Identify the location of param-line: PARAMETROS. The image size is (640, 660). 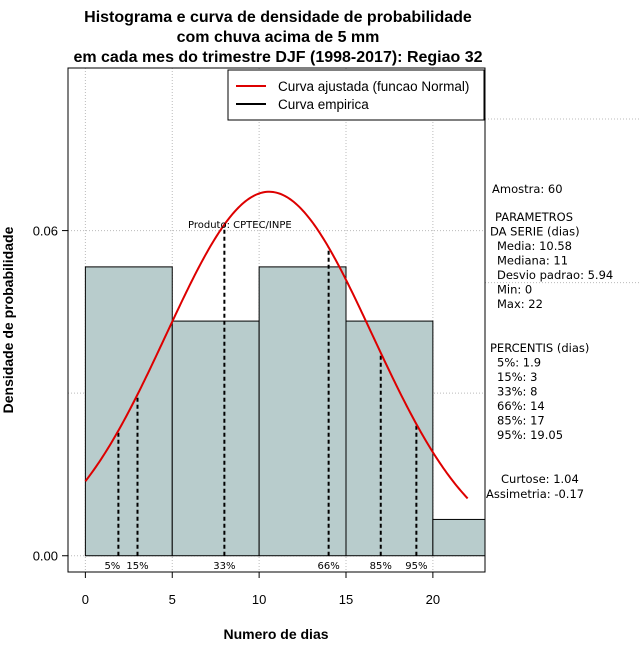
(534, 217).